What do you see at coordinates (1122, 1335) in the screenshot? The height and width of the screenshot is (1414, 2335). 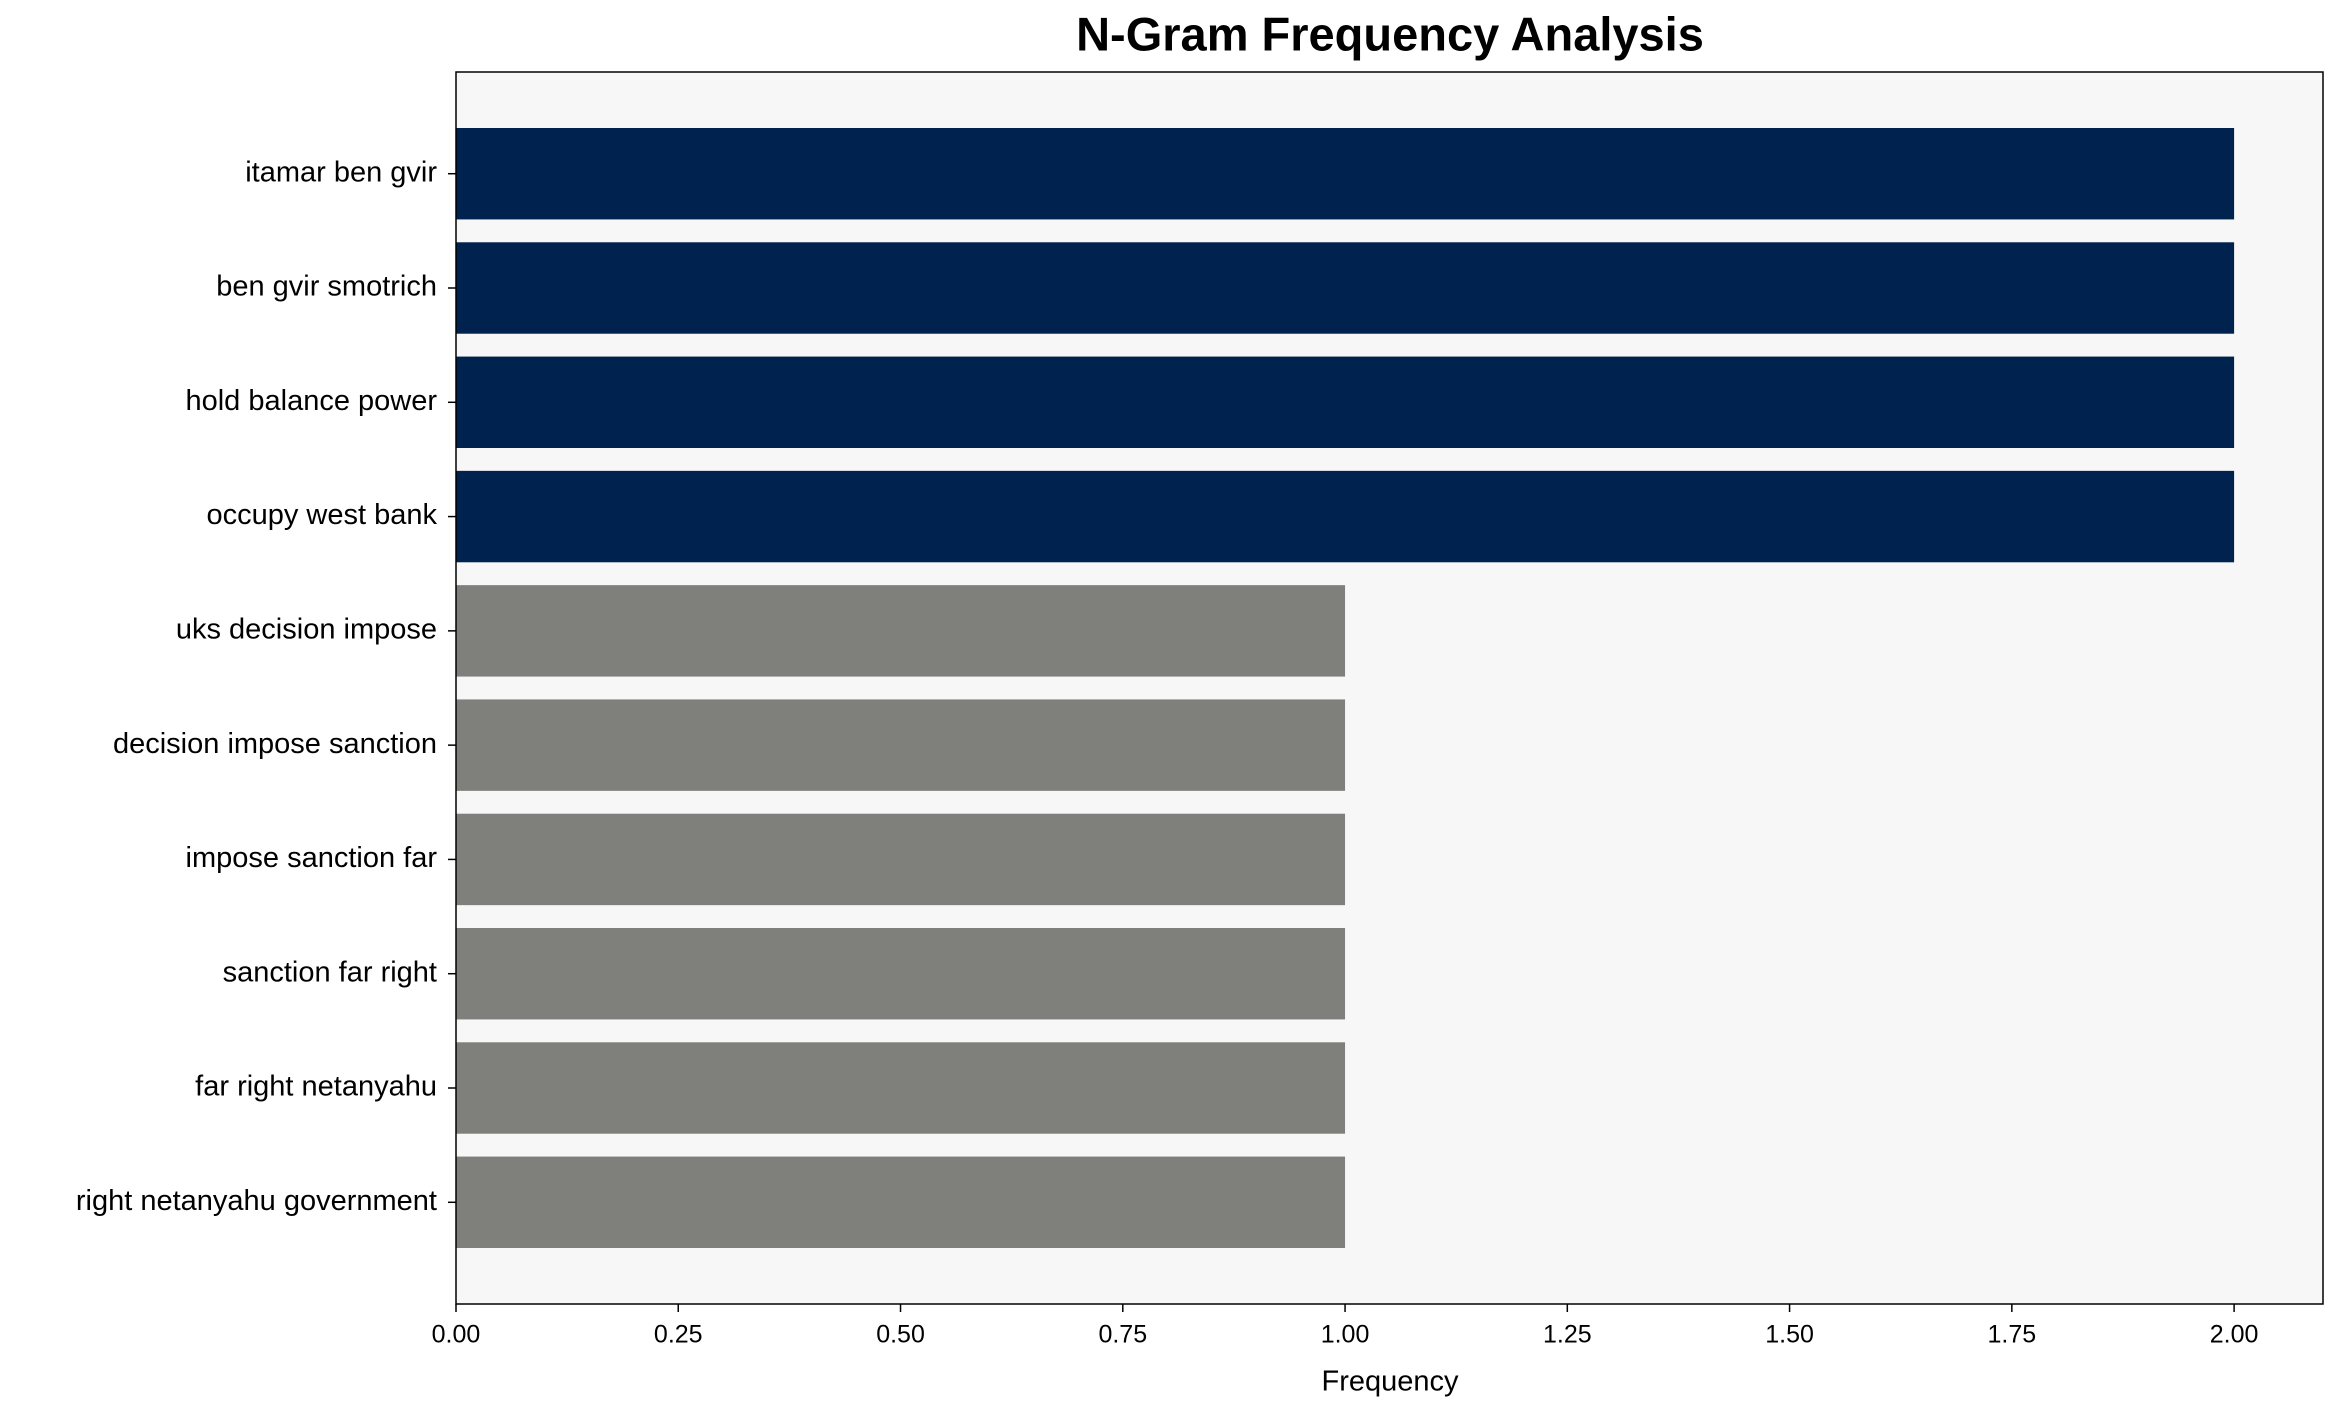 I see `x-tick-label: 0.75` at bounding box center [1122, 1335].